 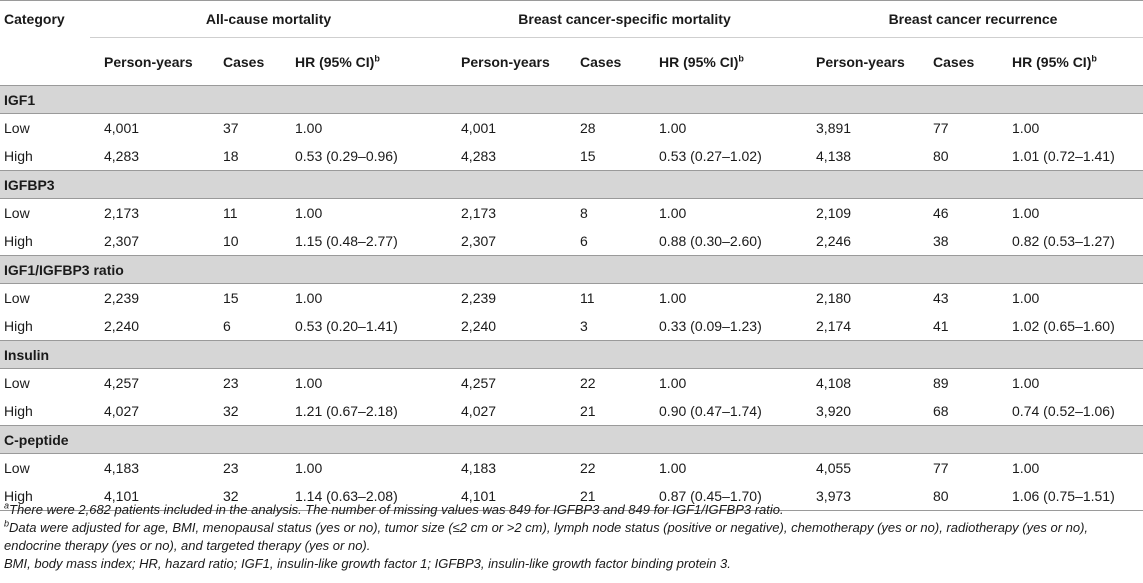 I want to click on section-title: C-peptide, so click(x=571, y=439).